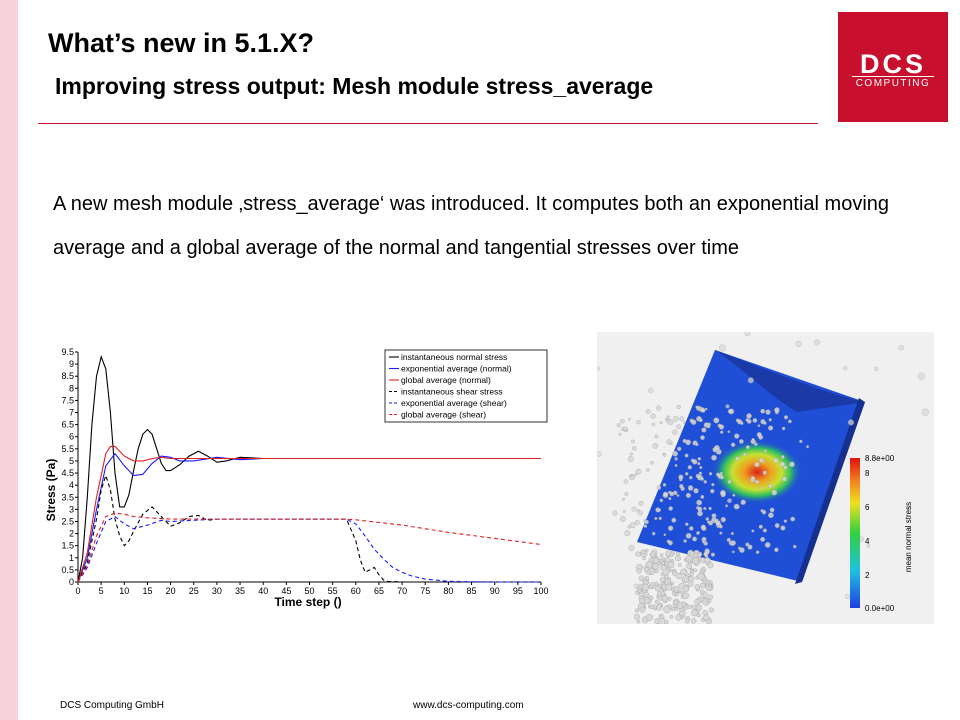 The height and width of the screenshot is (720, 960). I want to click on x-tick-label: 25, so click(194, 591).